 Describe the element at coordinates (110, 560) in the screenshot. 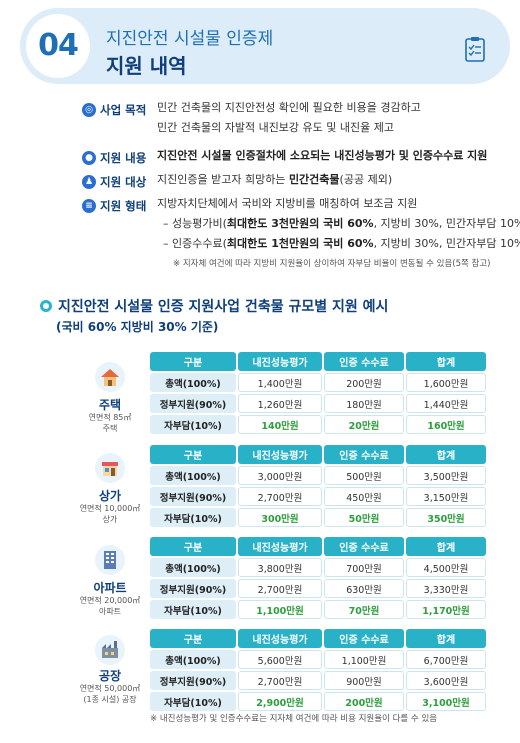

I see `apartment-icon` at that location.